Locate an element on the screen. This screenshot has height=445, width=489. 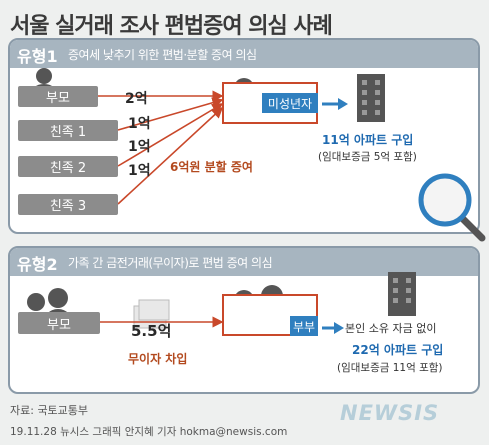
type2-header: 유형2 가족 간 금전거래(무이자)로 편법 증여 의심 is located at coordinates (244, 262).